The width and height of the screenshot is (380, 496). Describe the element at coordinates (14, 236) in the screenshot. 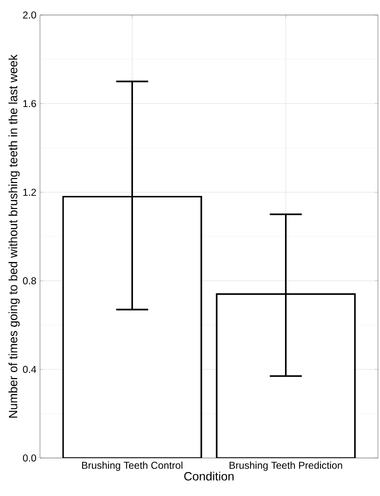

I see `y-axis-title: Number of times going to bed without brushing teeth in the last week` at that location.